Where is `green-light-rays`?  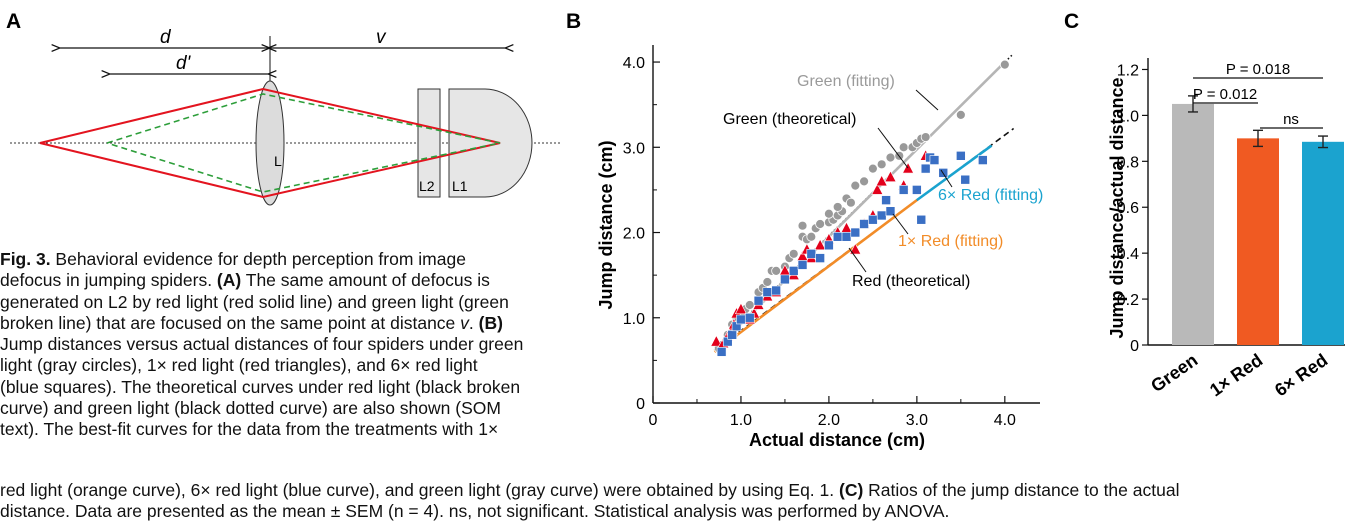
green-light-rays is located at coordinates (303, 143).